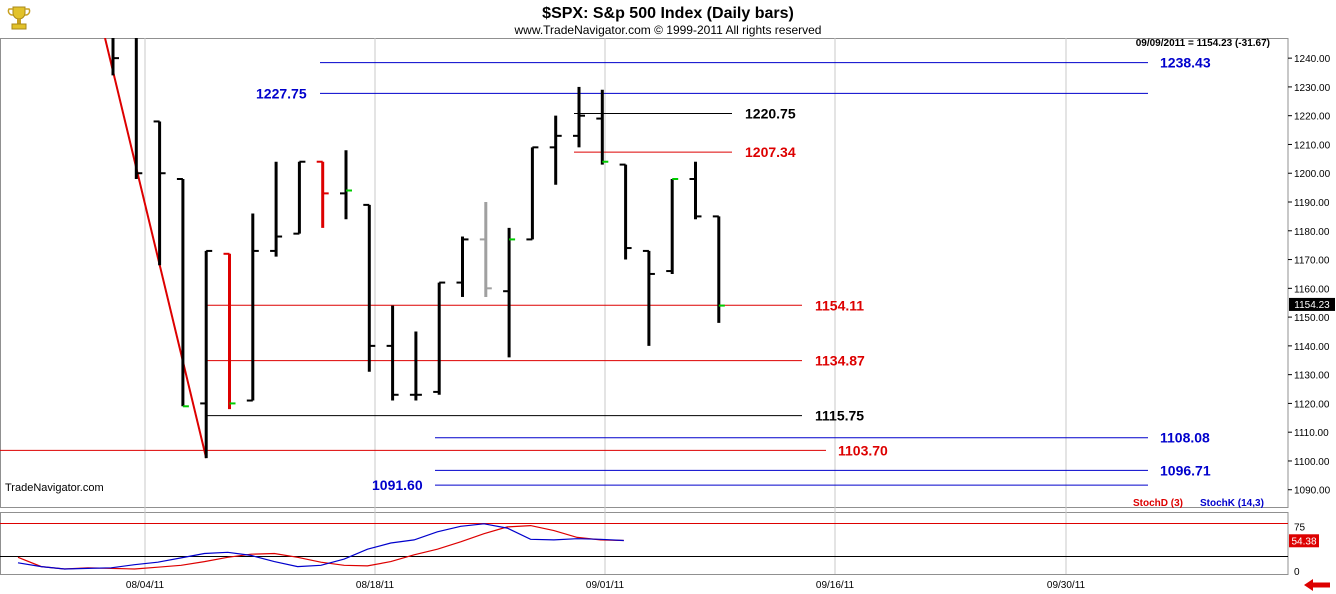 The image size is (1336, 594). I want to click on chart-title: $SPX: S&p 500 Index (Daily bars), so click(668, 13).